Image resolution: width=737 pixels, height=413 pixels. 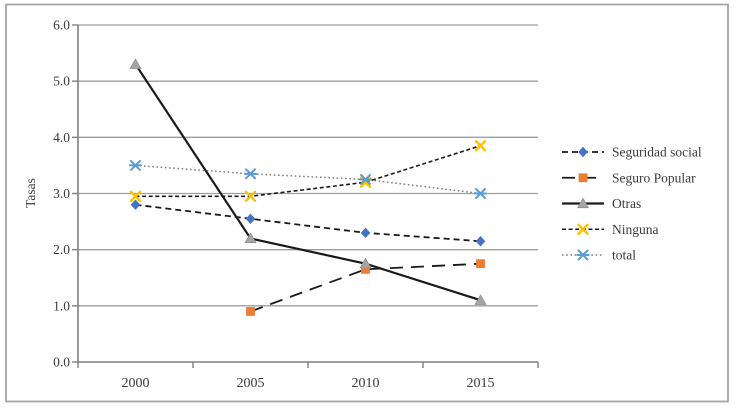 What do you see at coordinates (250, 218) in the screenshot?
I see `marker-seguridad-social-2005` at bounding box center [250, 218].